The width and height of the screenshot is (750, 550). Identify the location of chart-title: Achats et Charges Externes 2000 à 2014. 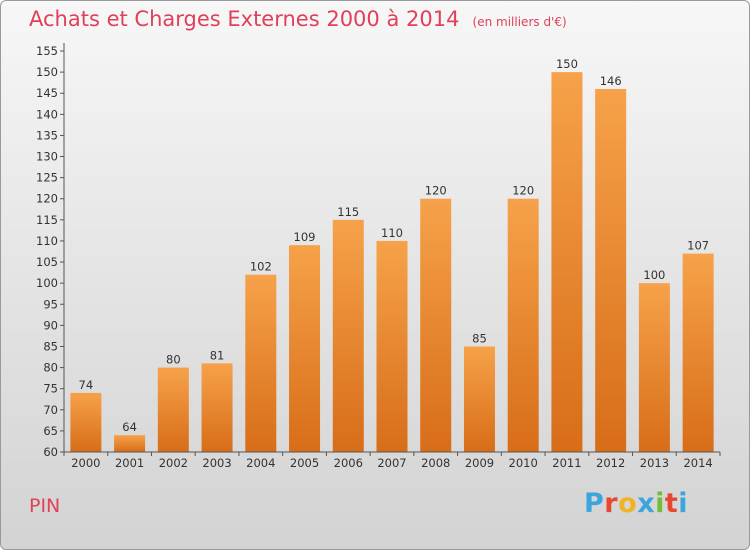
(244, 19).